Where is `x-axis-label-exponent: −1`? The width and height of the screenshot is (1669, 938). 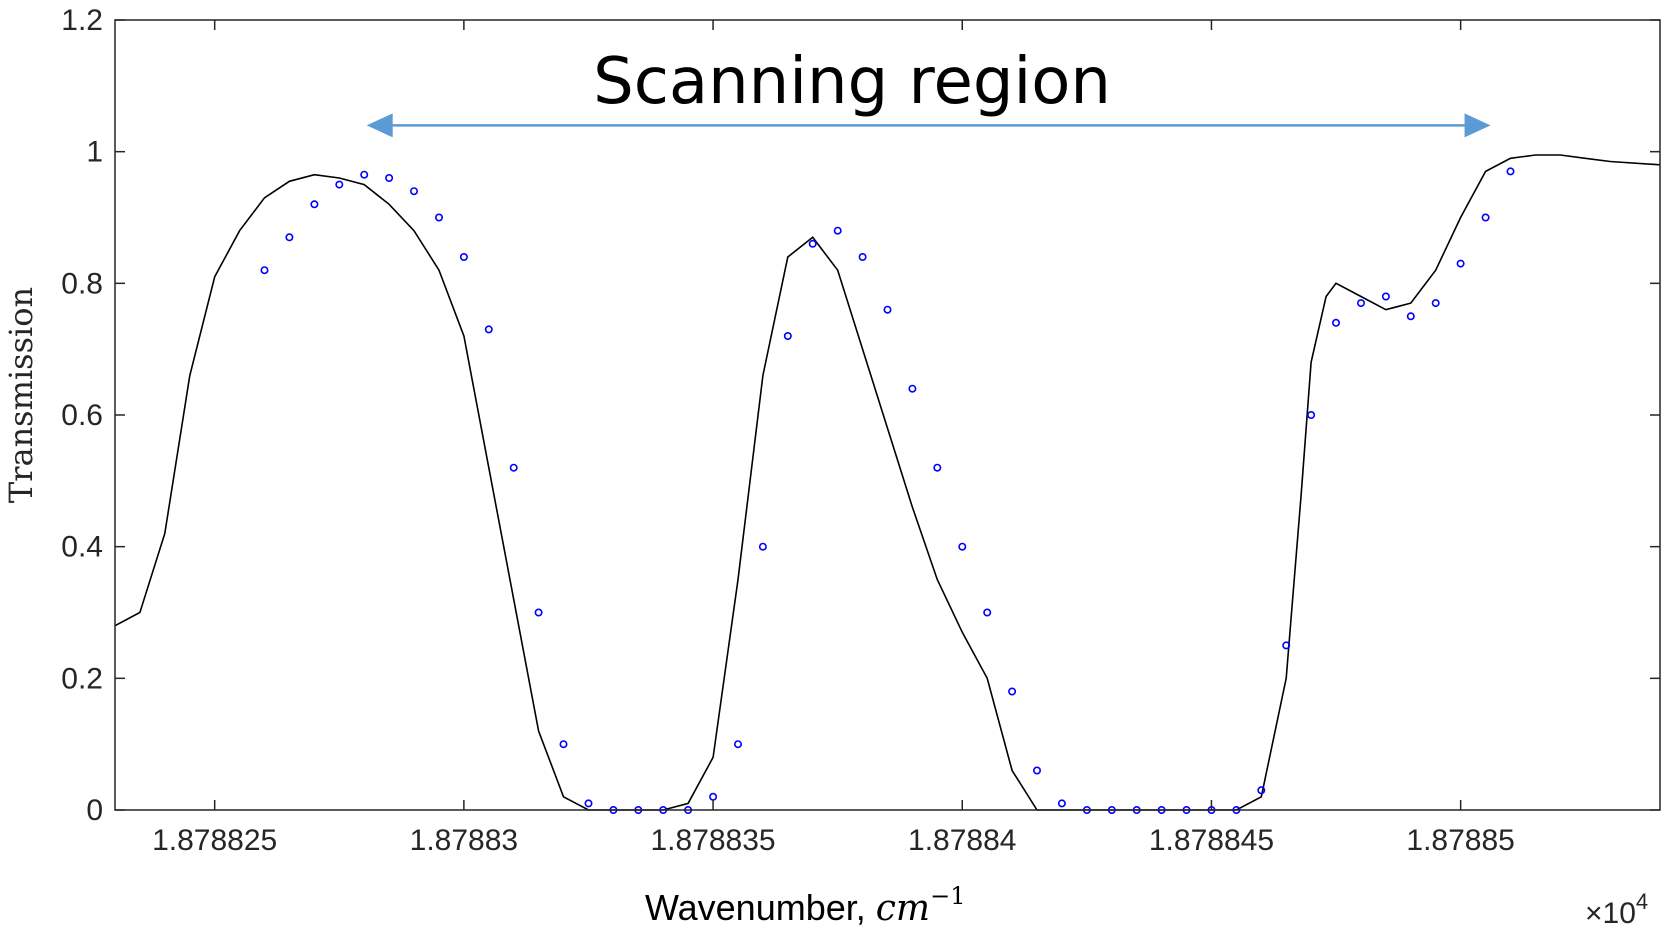 x-axis-label-exponent: −1 is located at coordinates (947, 896).